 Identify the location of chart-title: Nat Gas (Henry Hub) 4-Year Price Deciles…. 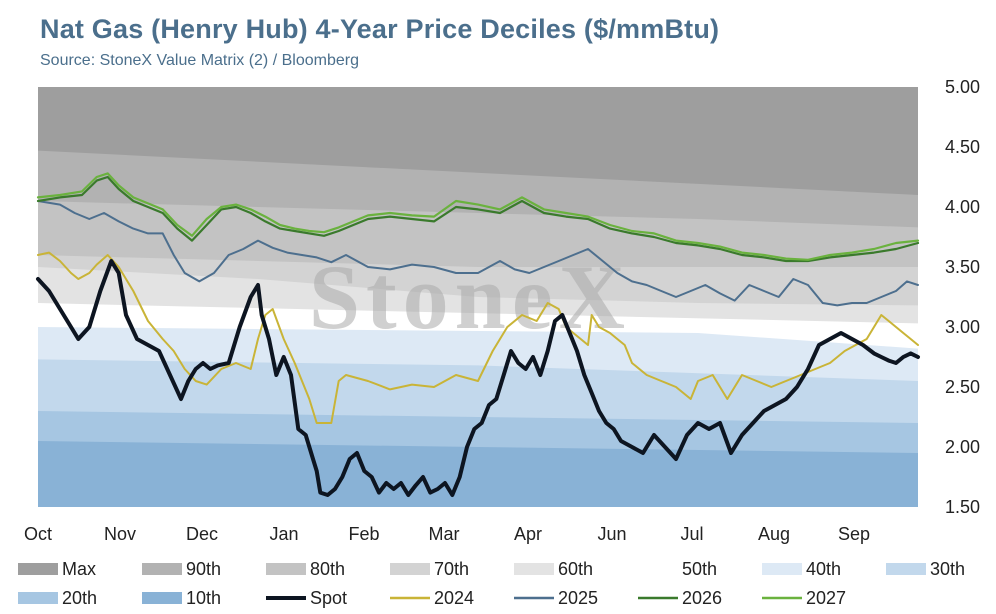
(380, 29).